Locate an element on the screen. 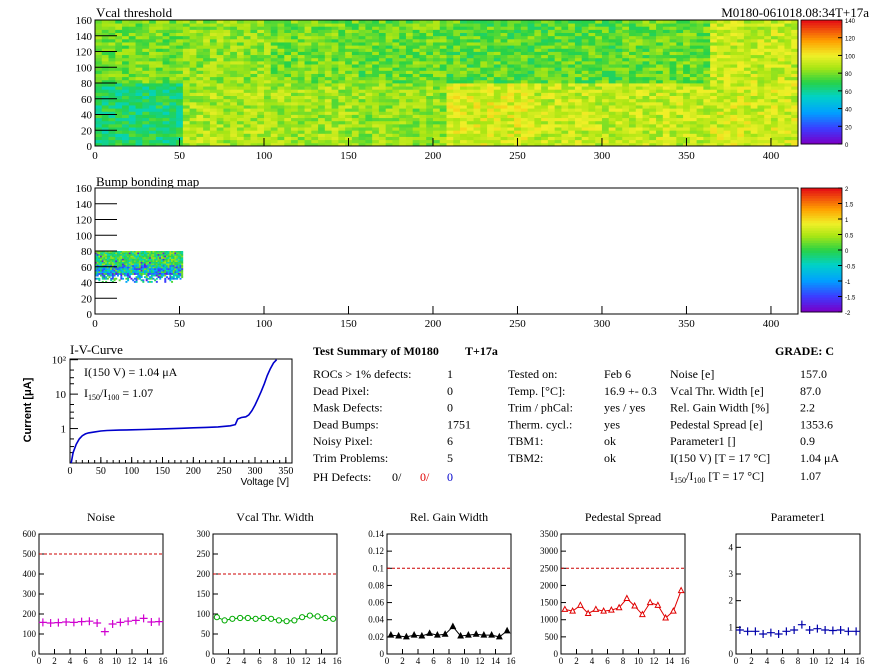 This screenshot has width=896, height=672. heatmap1-xtick-label: 400 is located at coordinates (771, 156).